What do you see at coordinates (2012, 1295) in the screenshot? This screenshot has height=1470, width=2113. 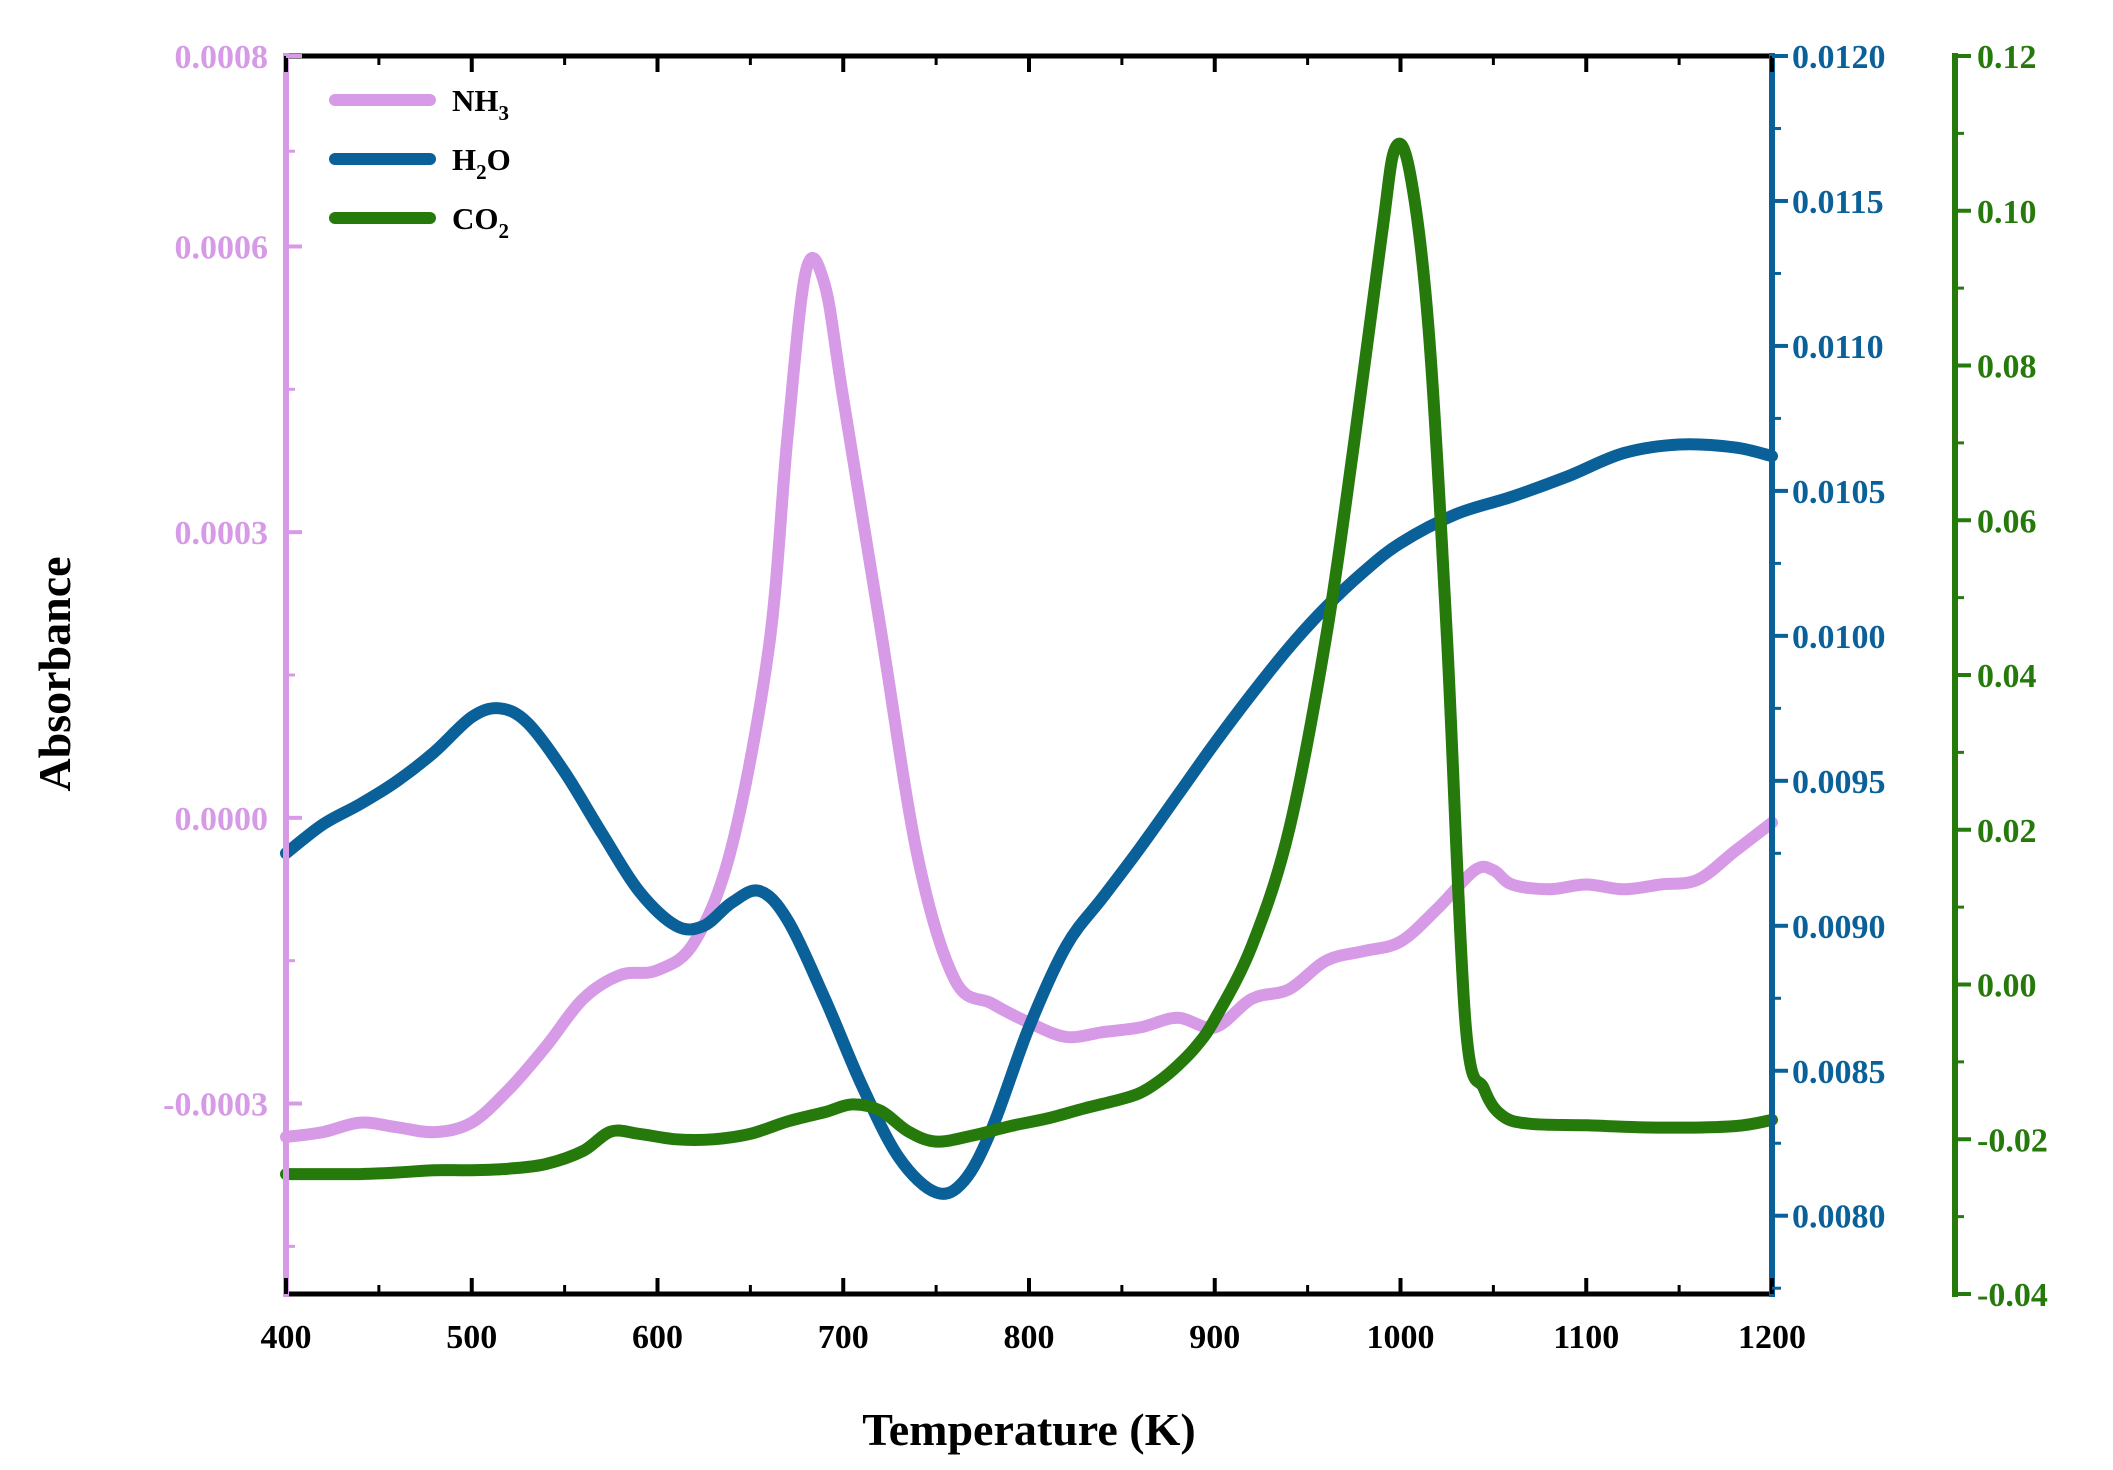 I see `co2-tick-label: -0.04` at bounding box center [2012, 1295].